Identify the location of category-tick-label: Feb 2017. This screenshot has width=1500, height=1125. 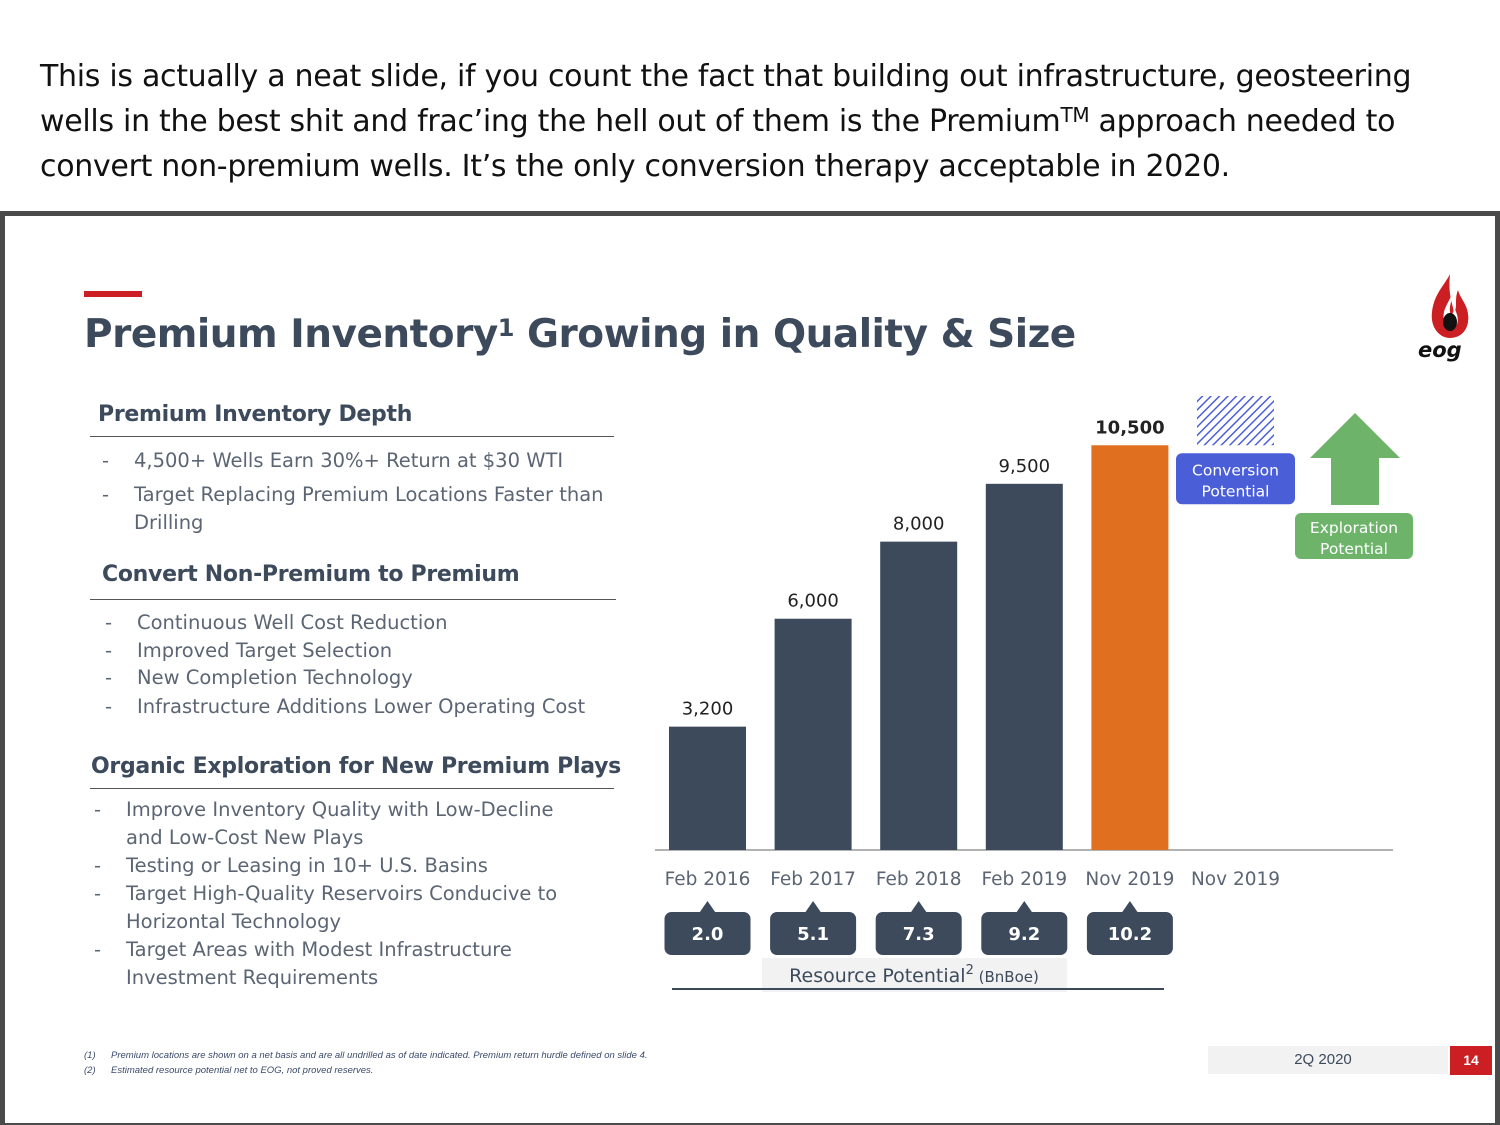
(813, 879).